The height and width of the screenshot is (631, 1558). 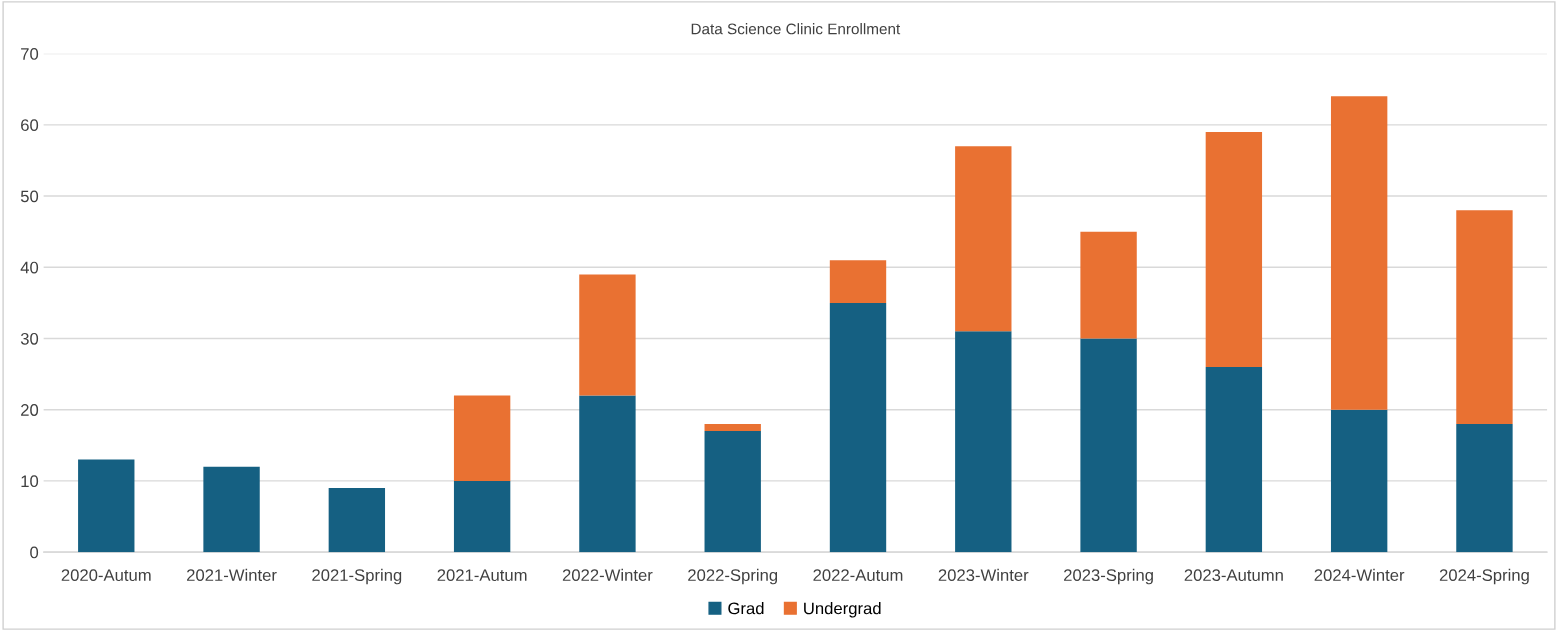 What do you see at coordinates (746, 608) in the screenshot?
I see `legend-label: Grad` at bounding box center [746, 608].